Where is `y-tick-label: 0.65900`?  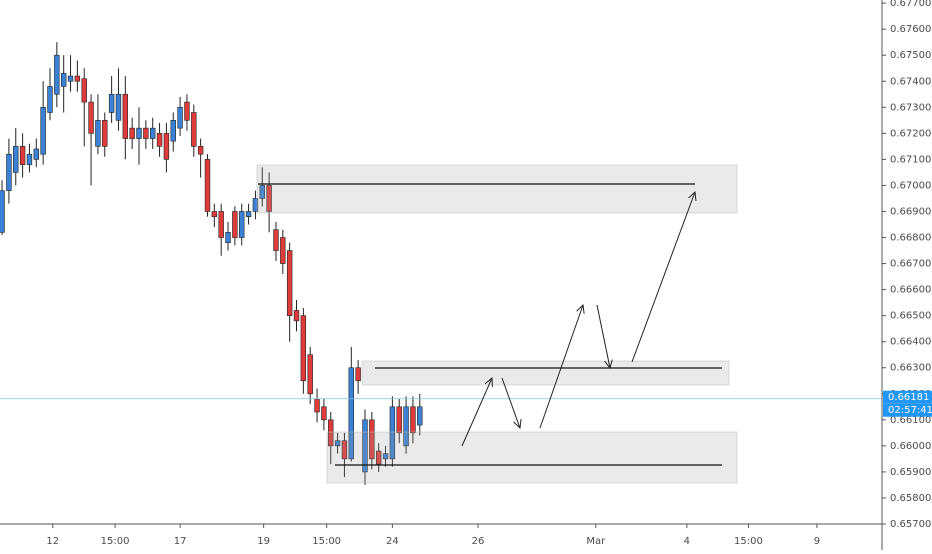
y-tick-label: 0.65900 is located at coordinates (910, 472).